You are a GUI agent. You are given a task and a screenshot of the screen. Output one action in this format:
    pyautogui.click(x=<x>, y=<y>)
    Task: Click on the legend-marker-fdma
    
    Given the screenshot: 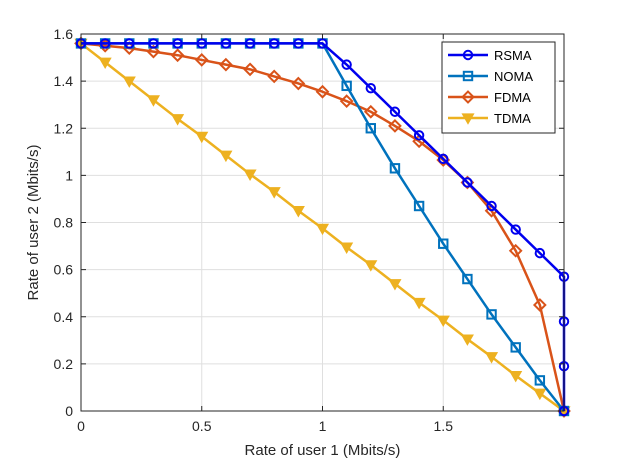 What is the action you would take?
    pyautogui.click(x=468, y=97)
    